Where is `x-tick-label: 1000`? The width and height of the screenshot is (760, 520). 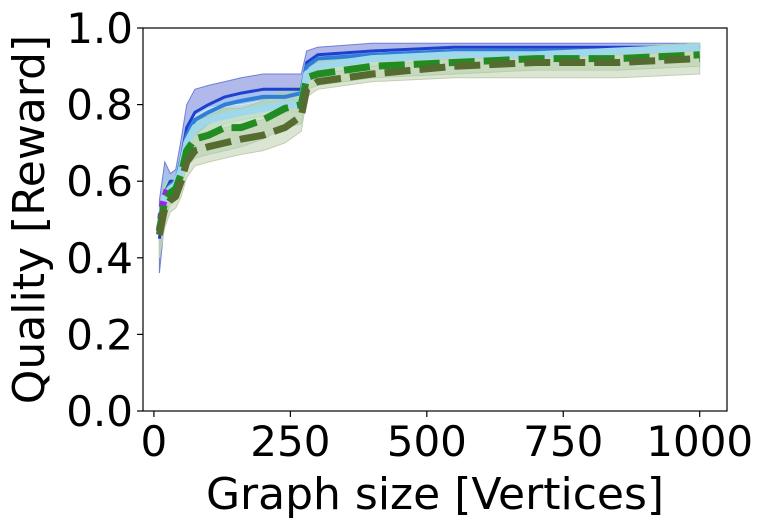 x-tick-label: 1000 is located at coordinates (699, 441).